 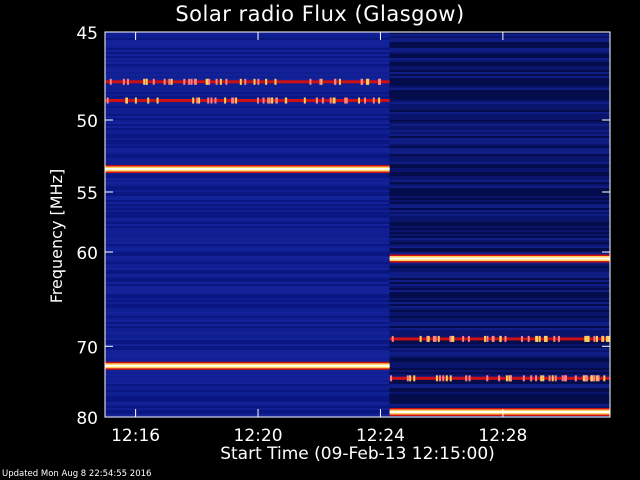 I want to click on emission-line, so click(x=247, y=101).